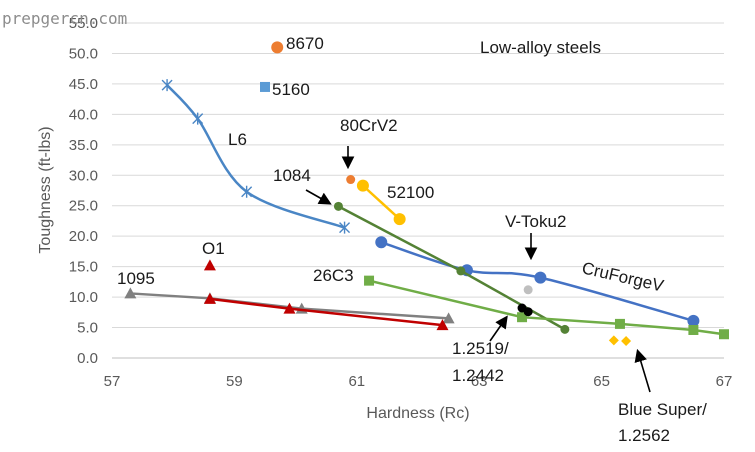 The height and width of the screenshot is (452, 755). What do you see at coordinates (540, 47) in the screenshot?
I see `chart-title: Low-alloy steels` at bounding box center [540, 47].